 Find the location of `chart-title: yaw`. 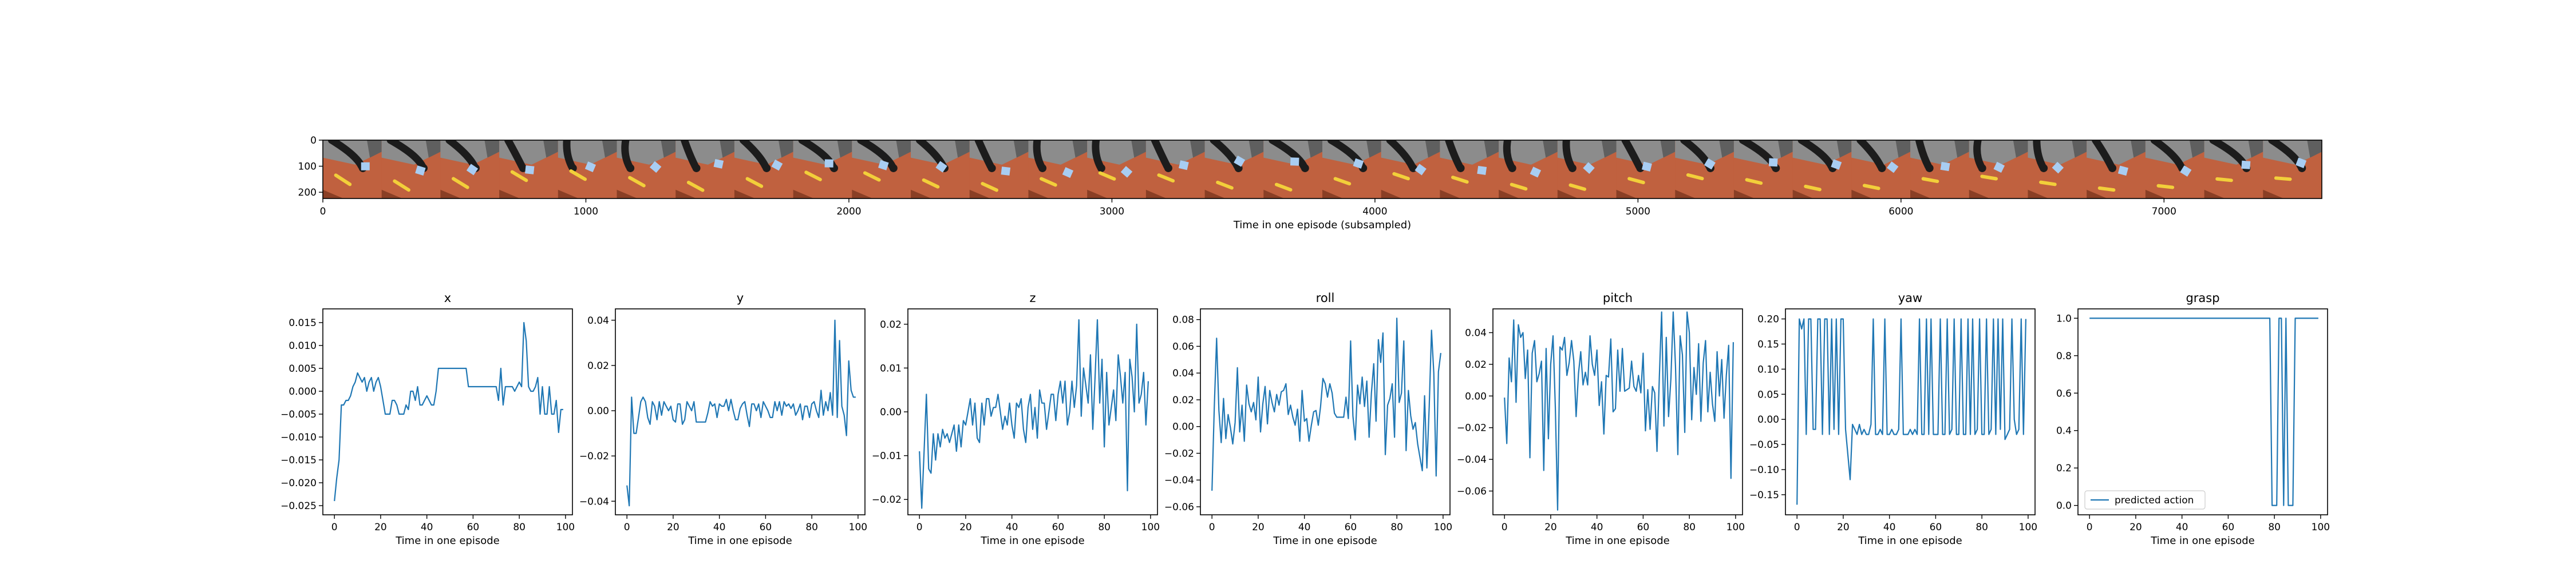

chart-title: yaw is located at coordinates (1910, 298).